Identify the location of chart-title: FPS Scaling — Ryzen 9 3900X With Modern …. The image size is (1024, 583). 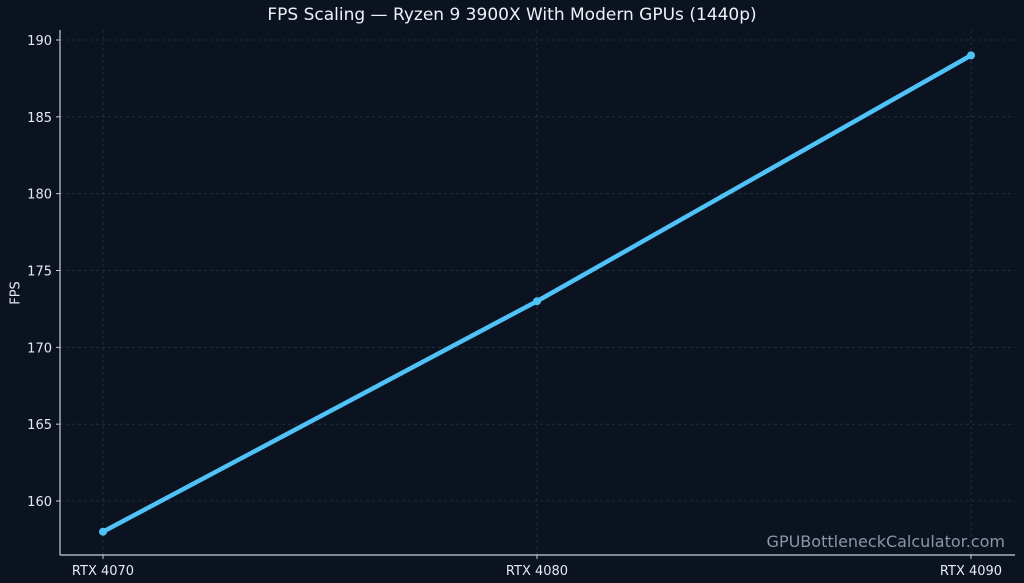
(512, 15).